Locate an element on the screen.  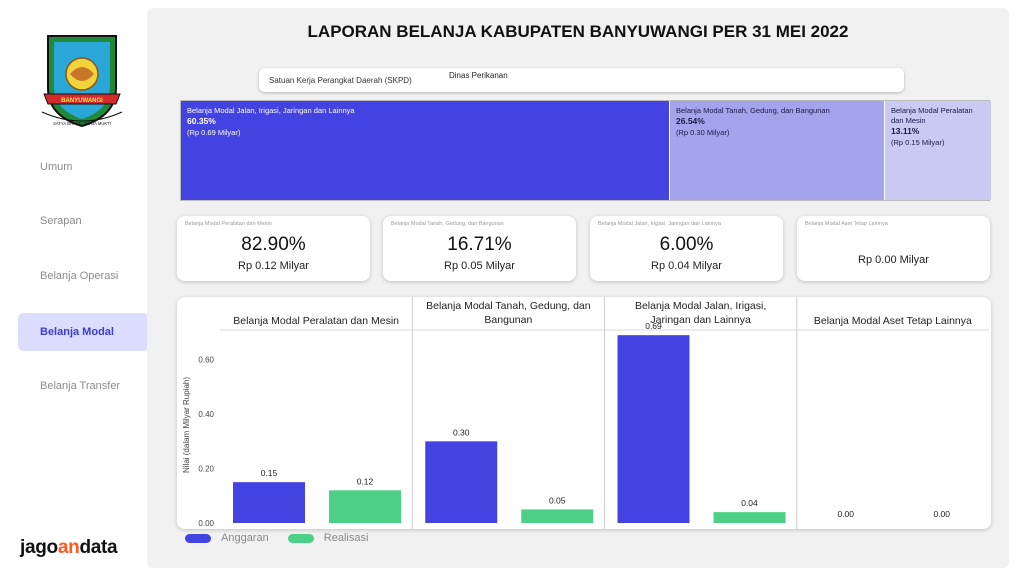
kpi-percent: 6.00% is located at coordinates (686, 244).